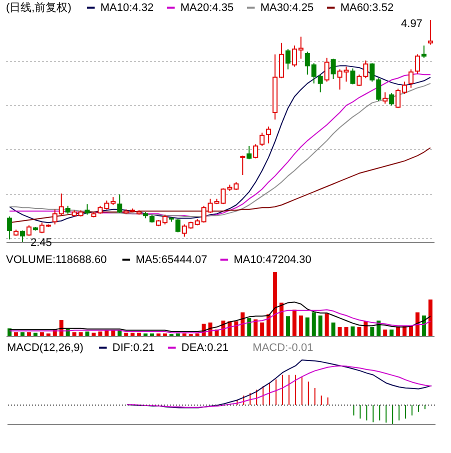  Describe the element at coordinates (367, 8) in the screenshot. I see `legend-label: MA60:3.52` at that location.